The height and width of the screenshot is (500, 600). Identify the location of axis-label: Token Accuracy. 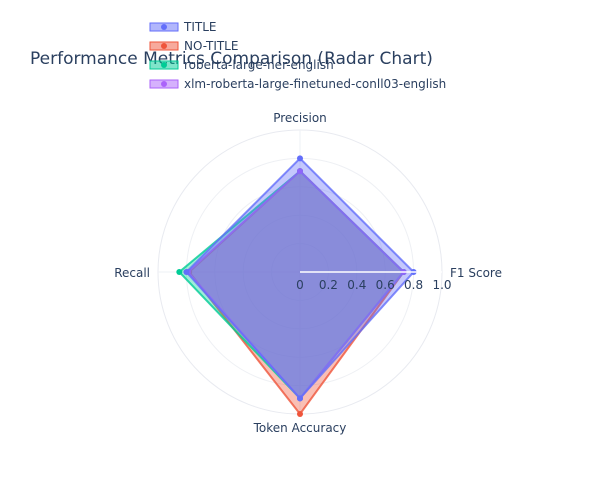
(300, 428).